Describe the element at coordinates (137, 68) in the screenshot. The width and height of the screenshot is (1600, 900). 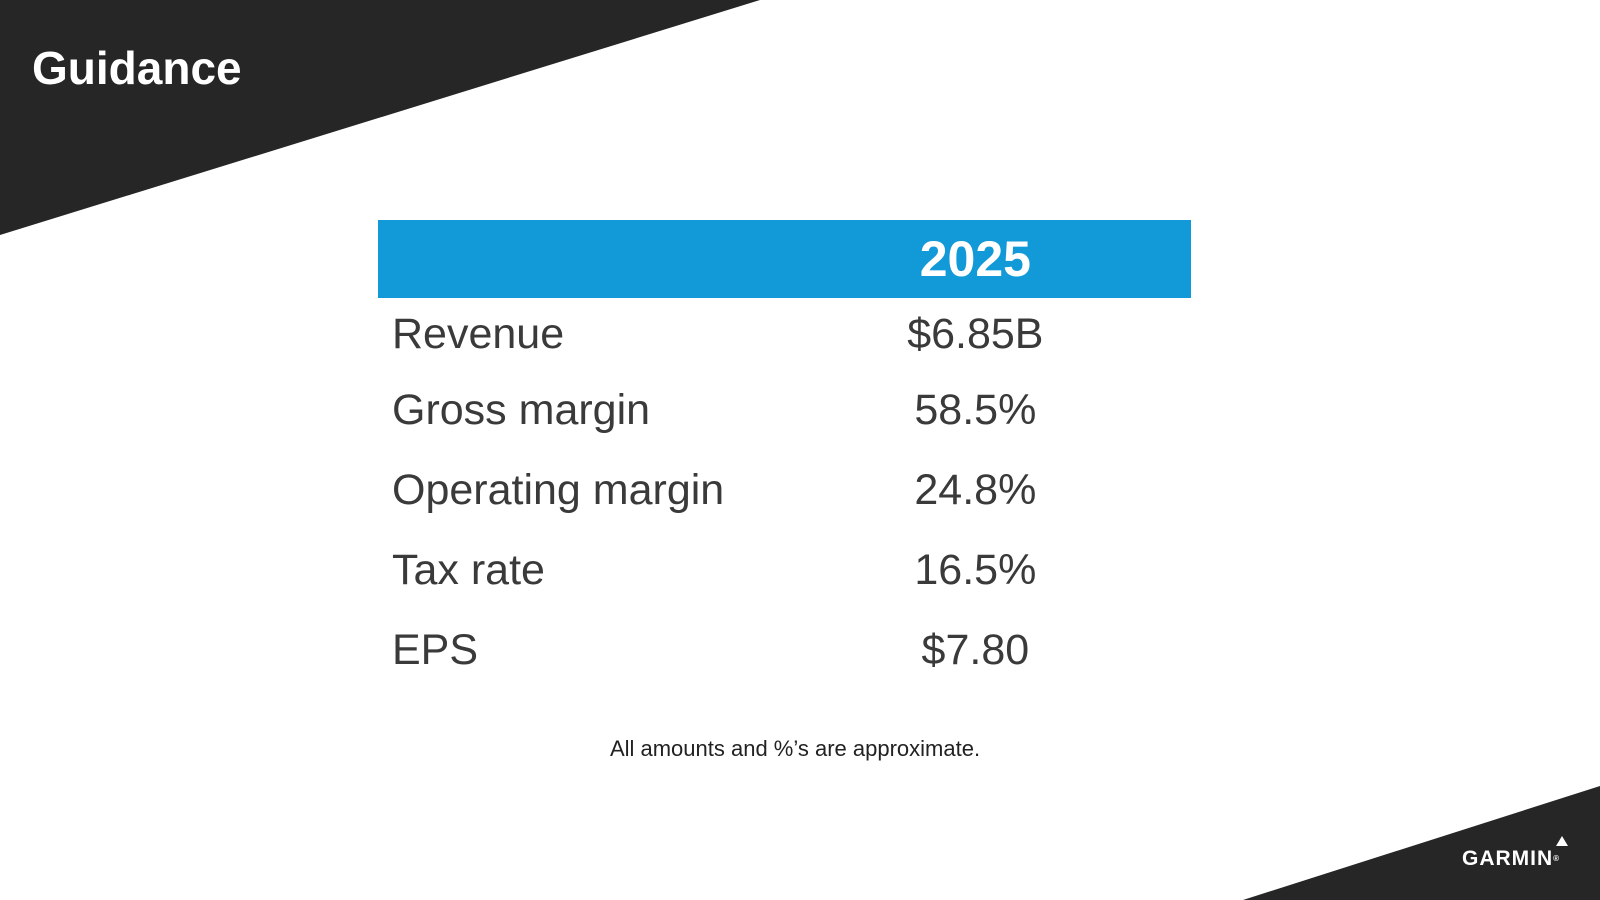
I see `page-title: Guidance` at that location.